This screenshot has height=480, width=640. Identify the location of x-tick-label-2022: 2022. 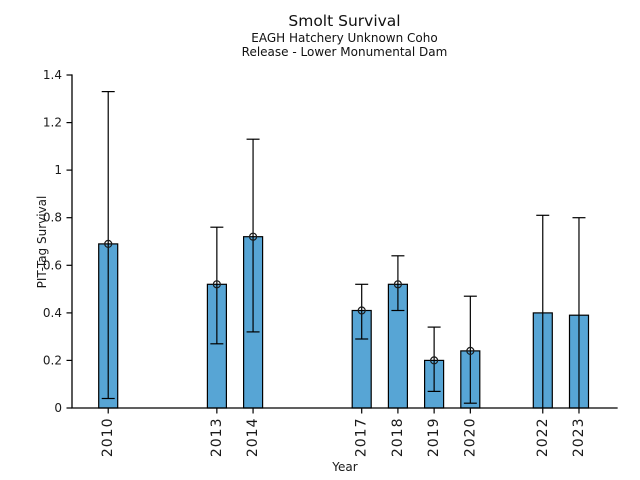
(543, 438).